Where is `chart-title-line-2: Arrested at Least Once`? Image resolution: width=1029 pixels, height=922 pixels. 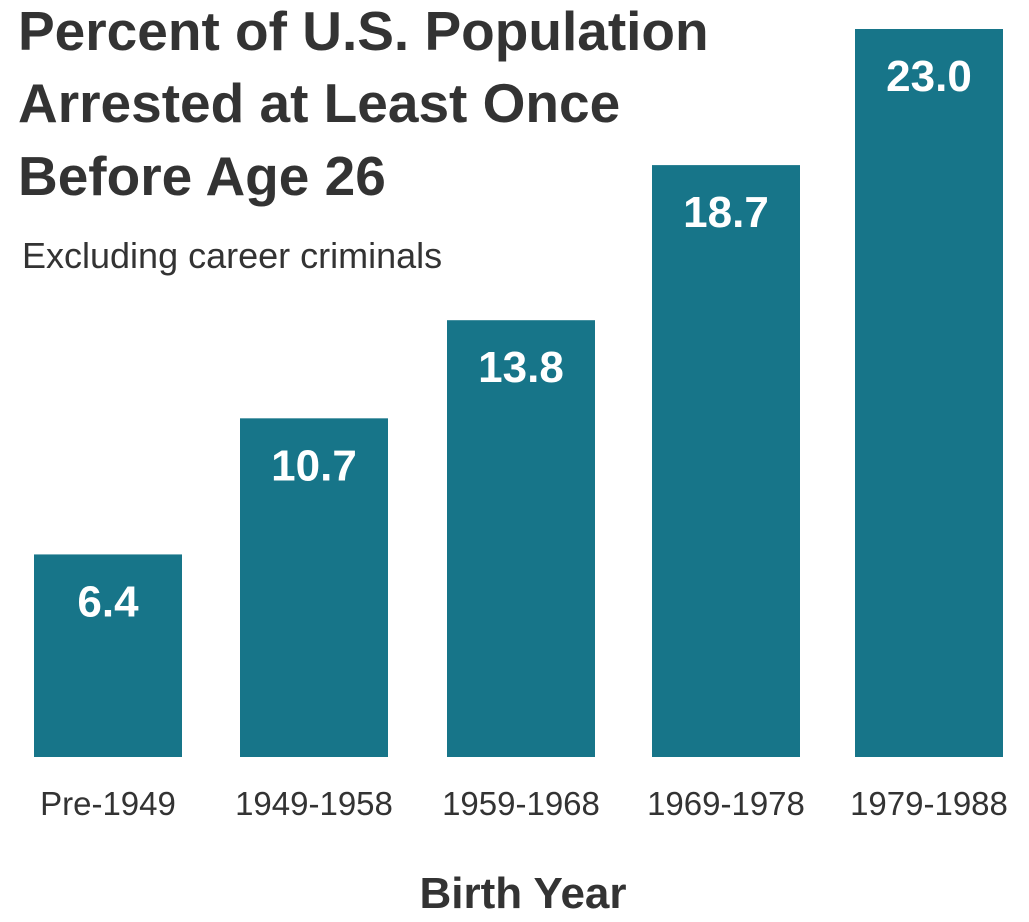
chart-title-line-2: Arrested at Least Once is located at coordinates (319, 103).